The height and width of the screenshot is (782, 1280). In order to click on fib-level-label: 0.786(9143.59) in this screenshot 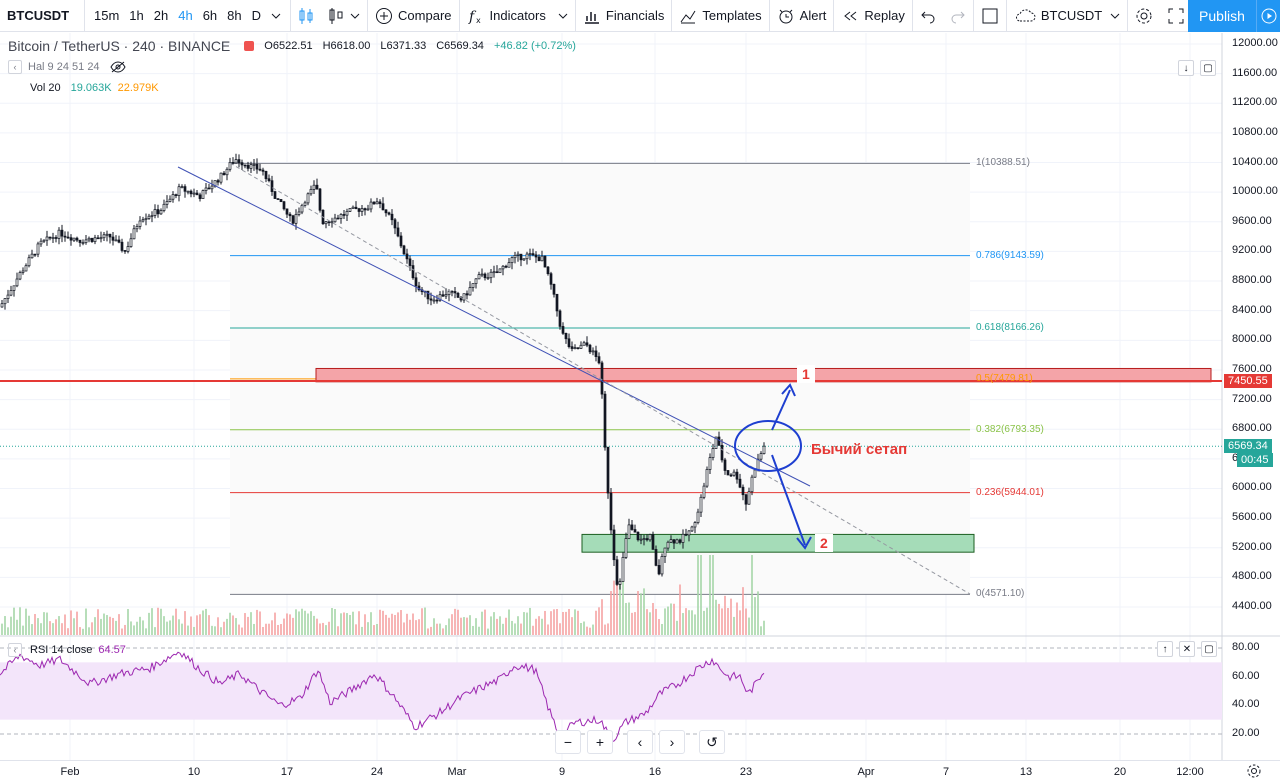, I will do `click(1010, 255)`.